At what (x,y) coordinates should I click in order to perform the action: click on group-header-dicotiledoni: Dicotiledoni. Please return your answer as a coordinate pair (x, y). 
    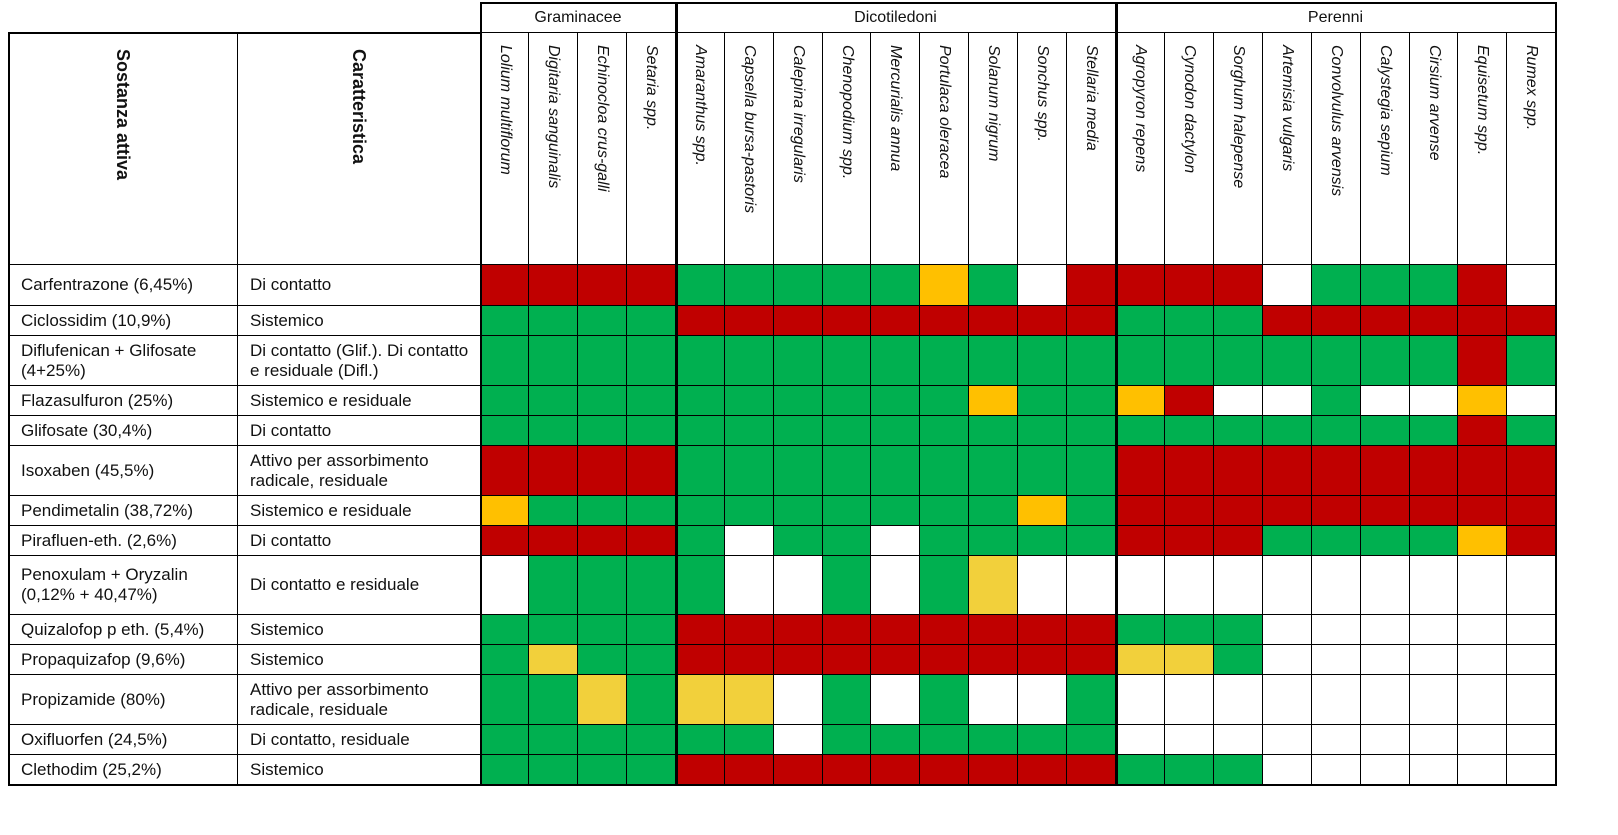
    Looking at the image, I should click on (896, 18).